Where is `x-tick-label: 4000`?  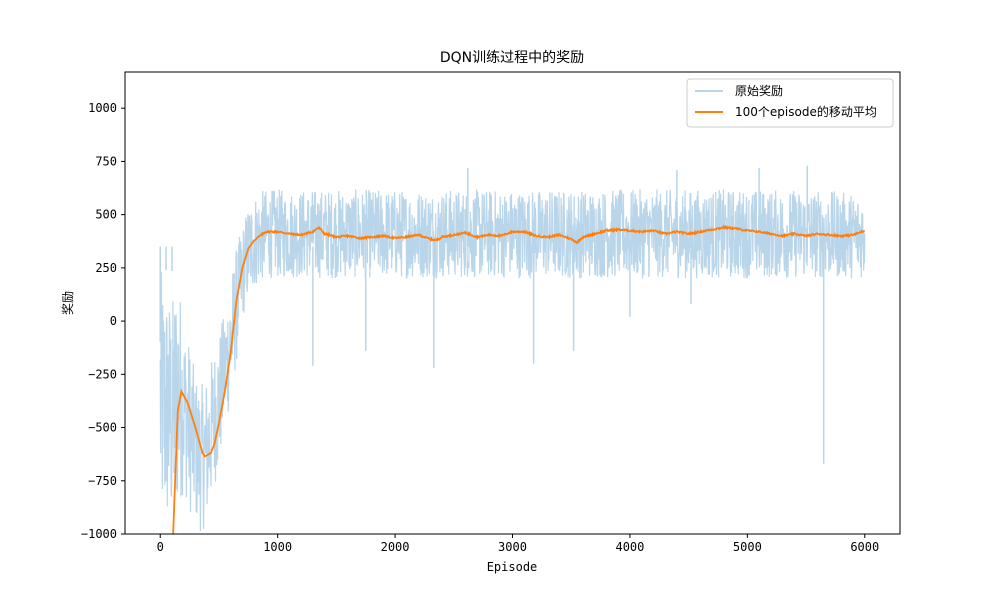 x-tick-label: 4000 is located at coordinates (629, 547).